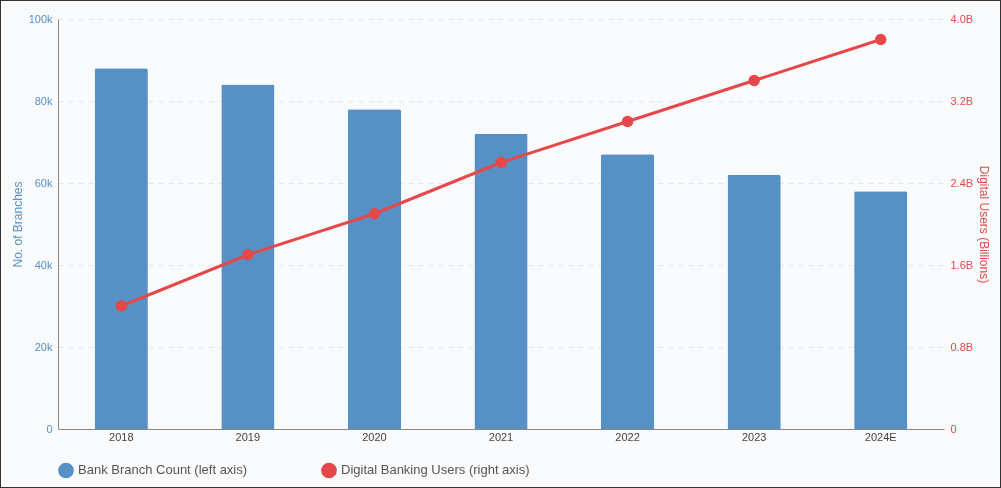 The height and width of the screenshot is (488, 1001). I want to click on y2-tick-label: 2.4B, so click(962, 182).